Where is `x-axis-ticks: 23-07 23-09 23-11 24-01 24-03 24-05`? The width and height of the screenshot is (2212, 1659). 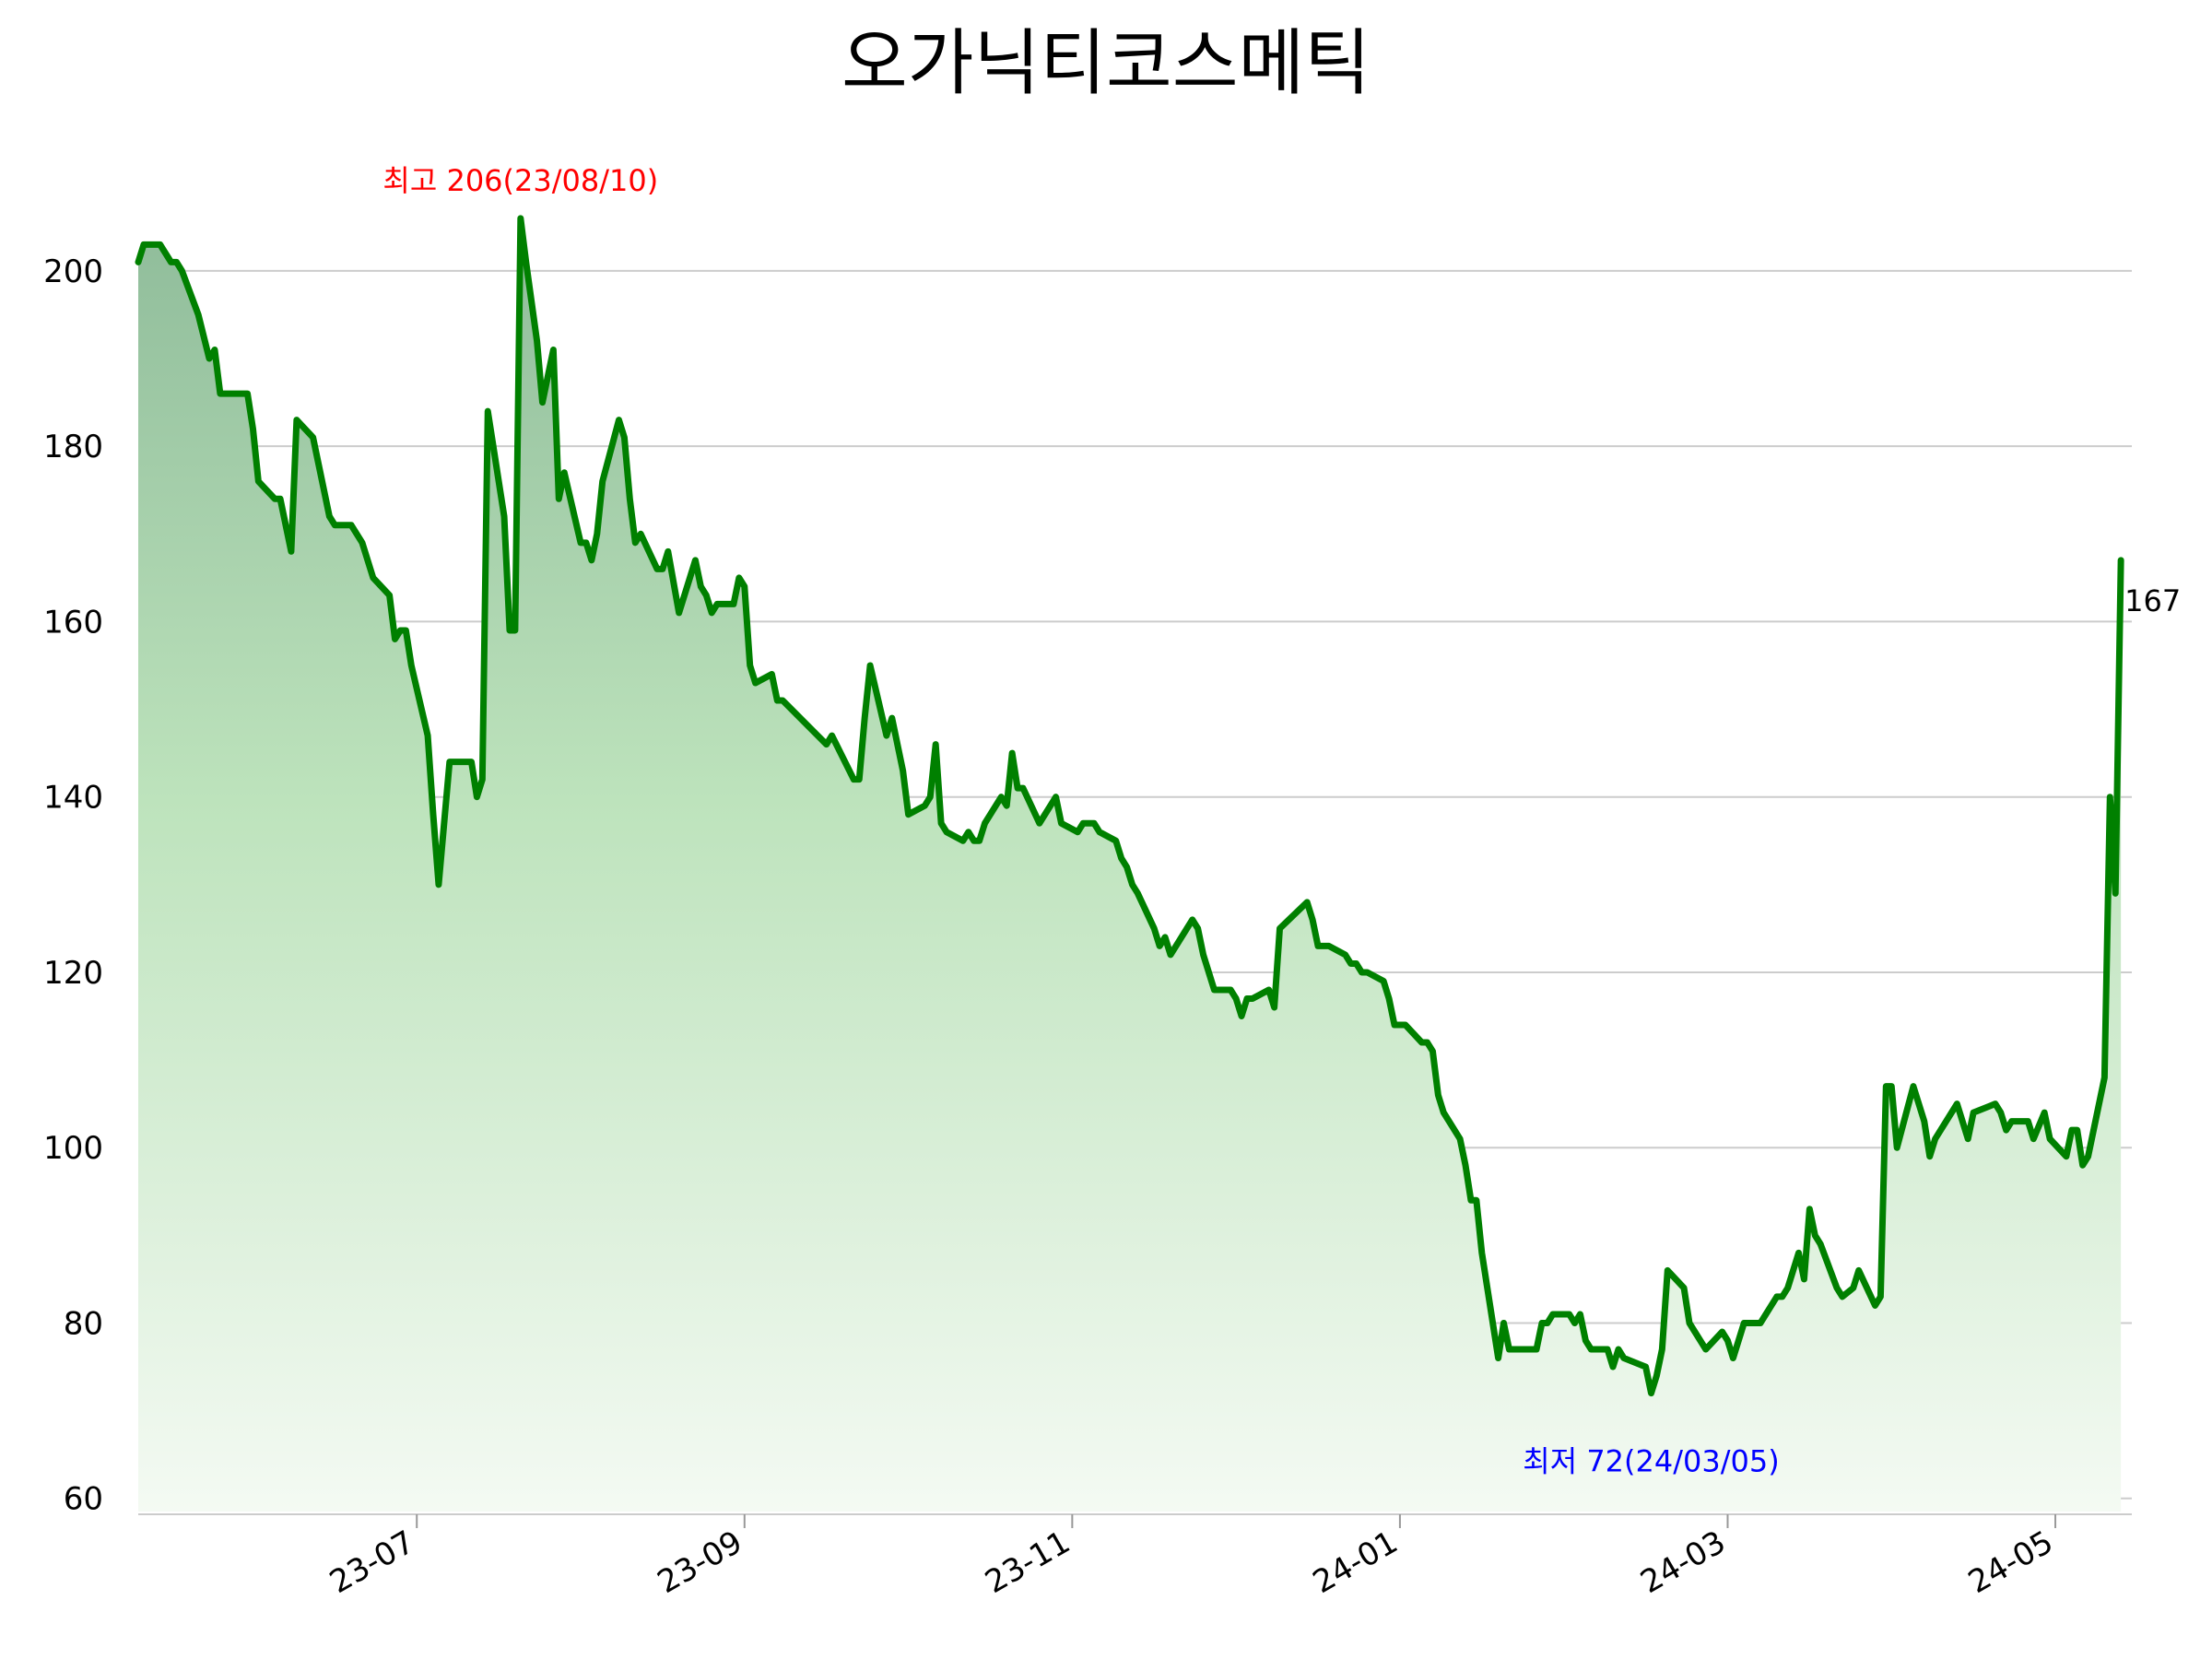 x-axis-ticks: 23-07 23-09 23-11 24-01 24-03 24-05 is located at coordinates (1192, 1557).